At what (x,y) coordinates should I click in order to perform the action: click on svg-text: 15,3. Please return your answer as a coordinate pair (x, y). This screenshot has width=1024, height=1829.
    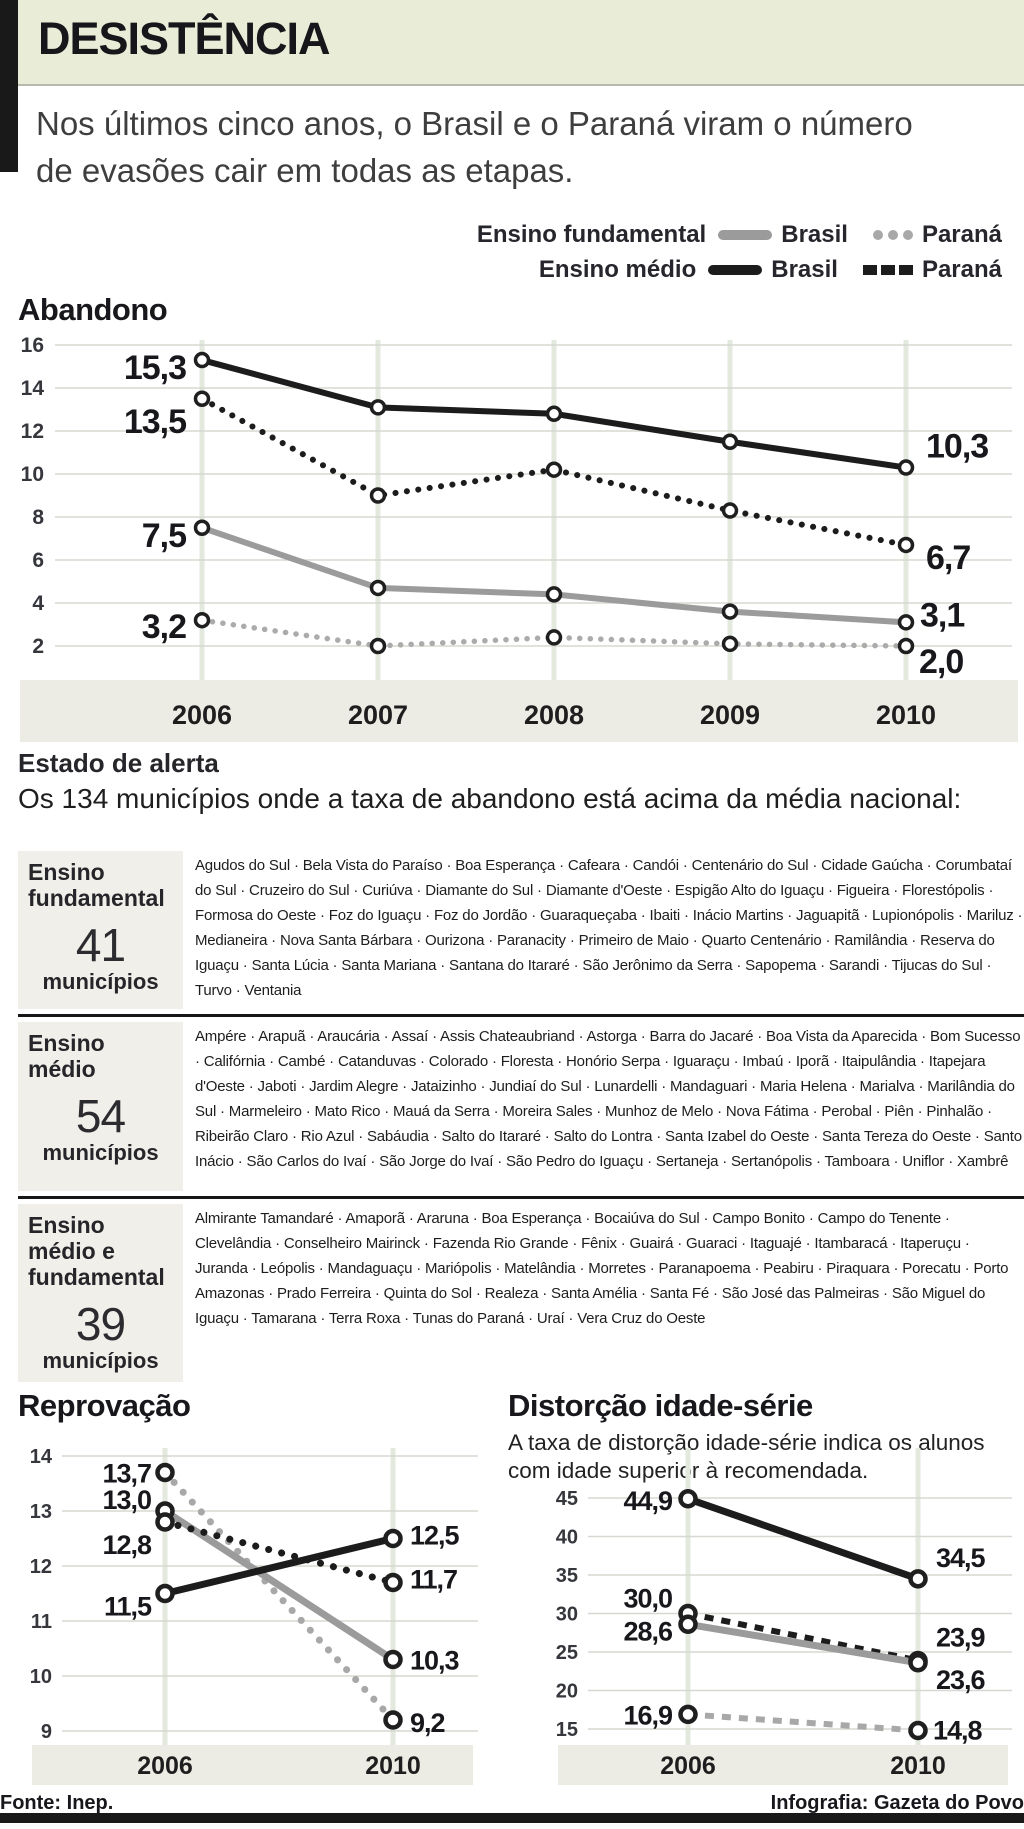
    Looking at the image, I should click on (155, 368).